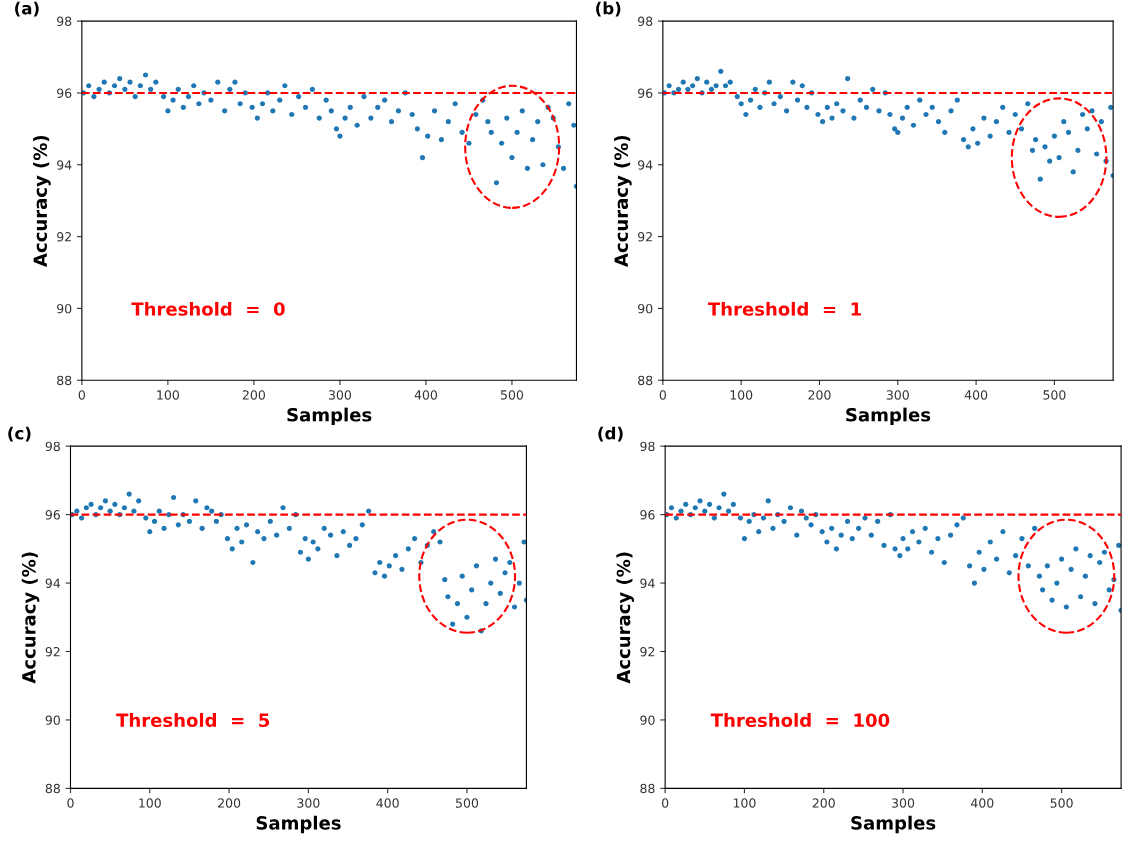  I want to click on annotation: Threshold = 5, so click(193, 720).